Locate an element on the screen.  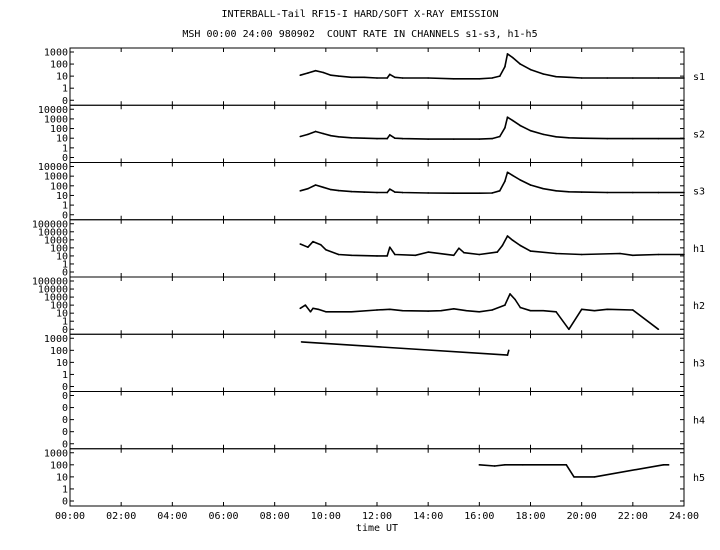
x-tick-label: 00:00 is located at coordinates (70, 516).